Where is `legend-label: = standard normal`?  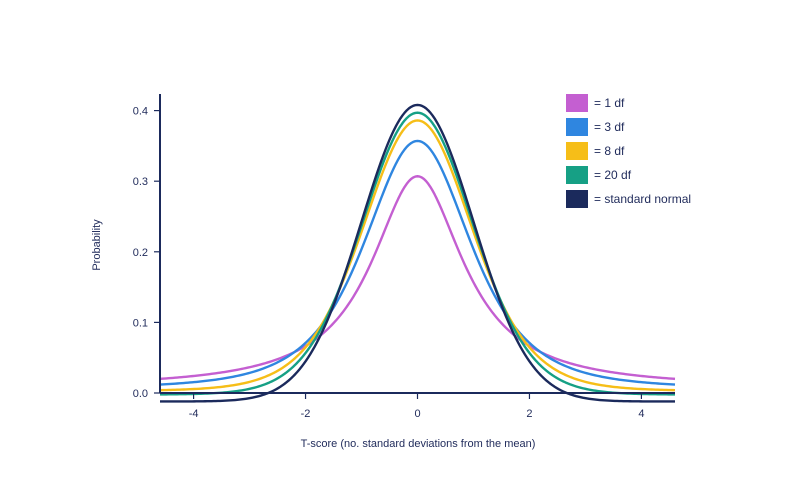
legend-label: = standard normal is located at coordinates (642, 199).